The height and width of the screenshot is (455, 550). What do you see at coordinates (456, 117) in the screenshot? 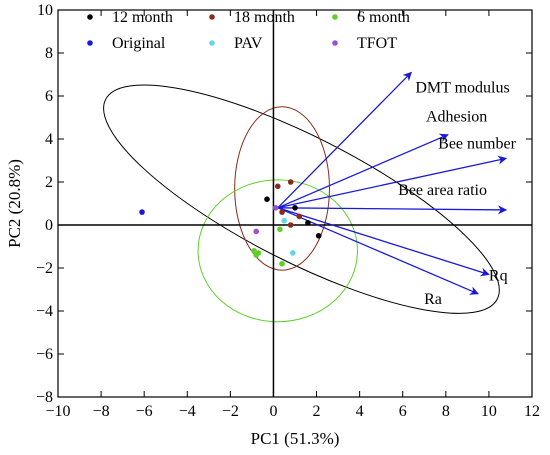
I see `vector-label-adhesion: Adhesion` at bounding box center [456, 117].